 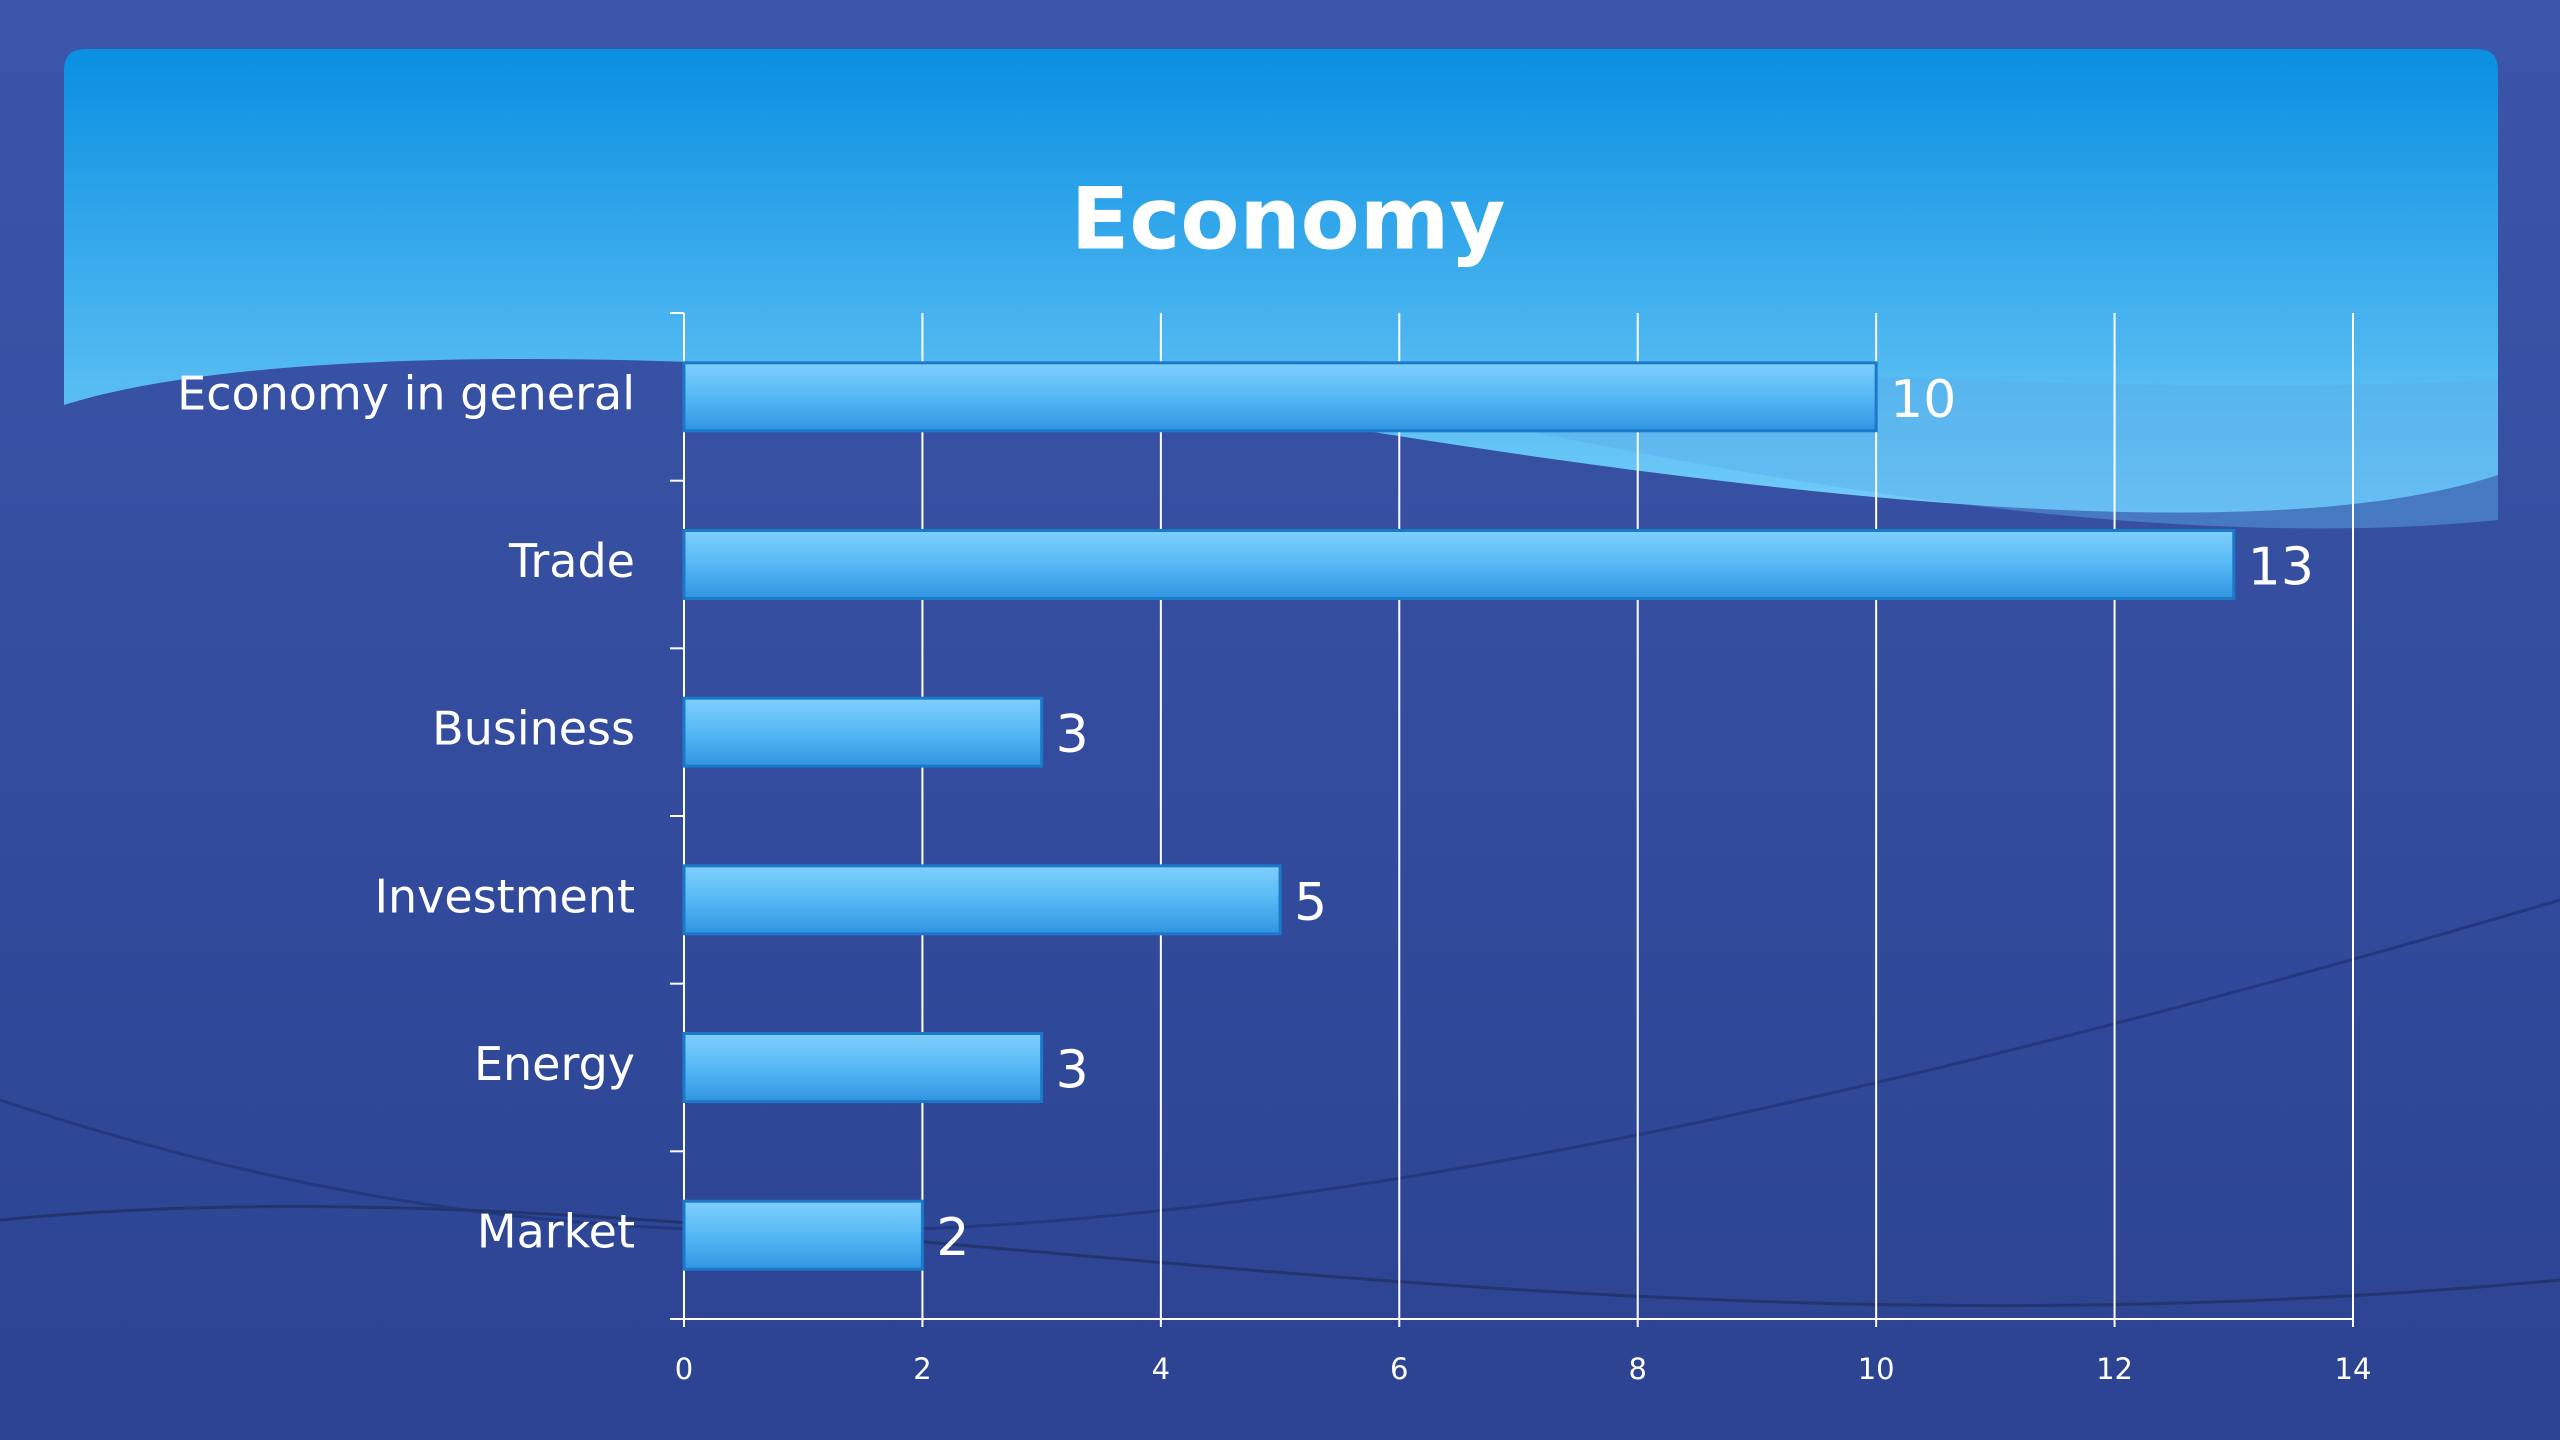 What do you see at coordinates (1280, 1256) in the screenshot?
I see `decor-curve` at bounding box center [1280, 1256].